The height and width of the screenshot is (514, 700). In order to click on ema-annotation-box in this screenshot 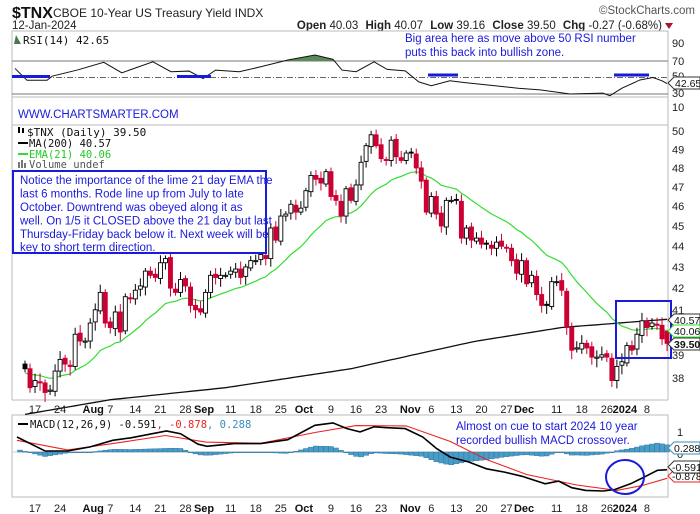, I will do `click(139, 212)`.